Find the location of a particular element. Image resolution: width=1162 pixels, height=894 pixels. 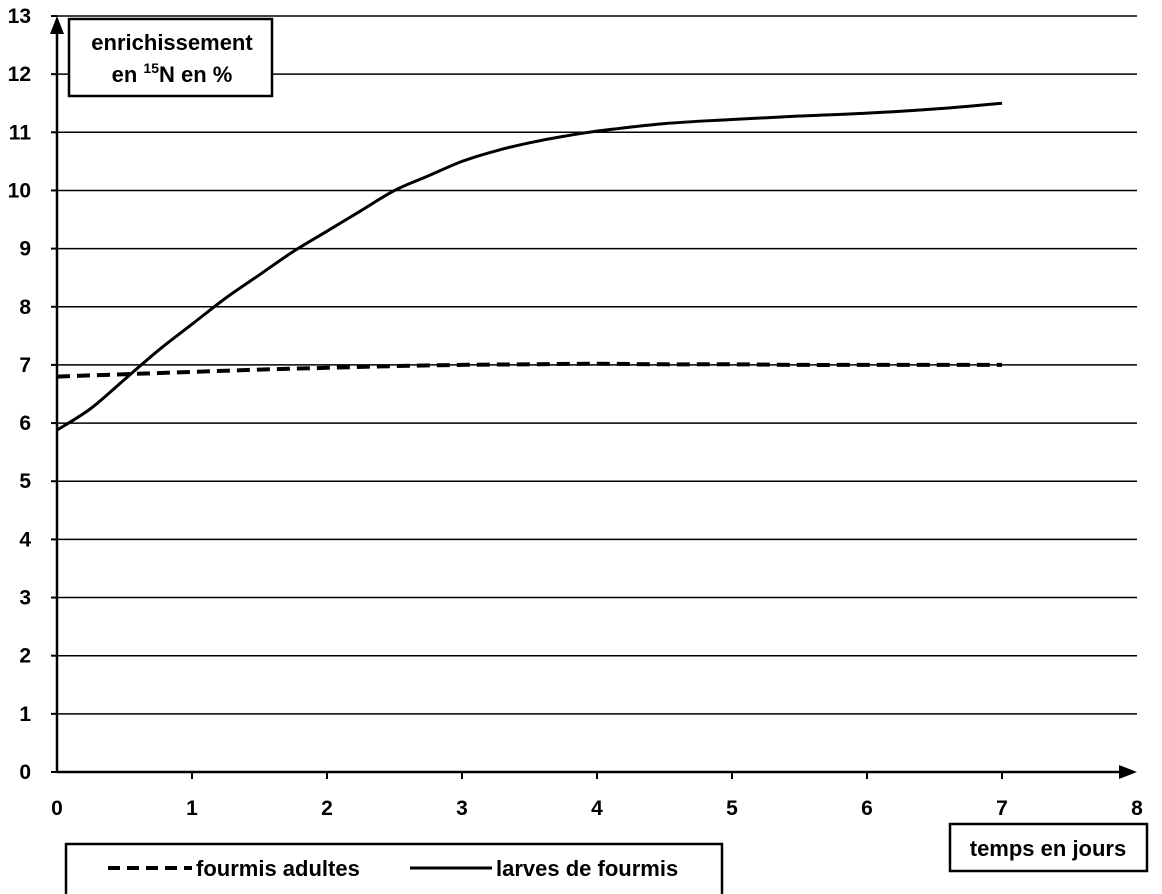

y-tick-label-4: 4 is located at coordinates (25, 539).